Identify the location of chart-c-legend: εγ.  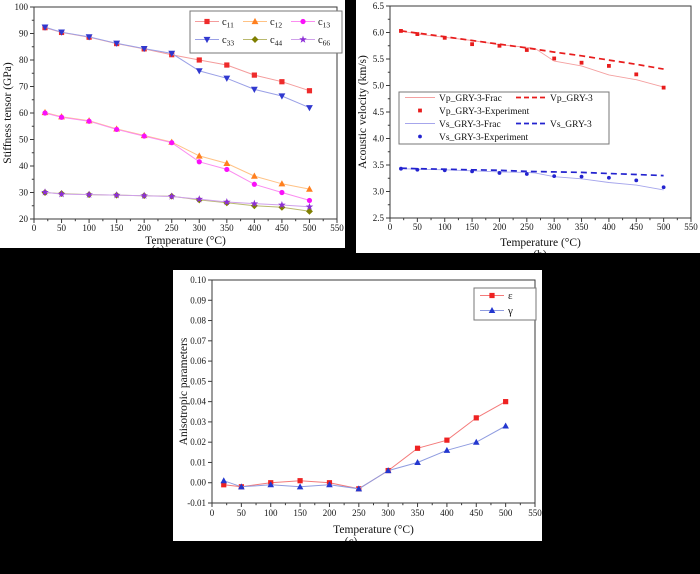
(505, 304).